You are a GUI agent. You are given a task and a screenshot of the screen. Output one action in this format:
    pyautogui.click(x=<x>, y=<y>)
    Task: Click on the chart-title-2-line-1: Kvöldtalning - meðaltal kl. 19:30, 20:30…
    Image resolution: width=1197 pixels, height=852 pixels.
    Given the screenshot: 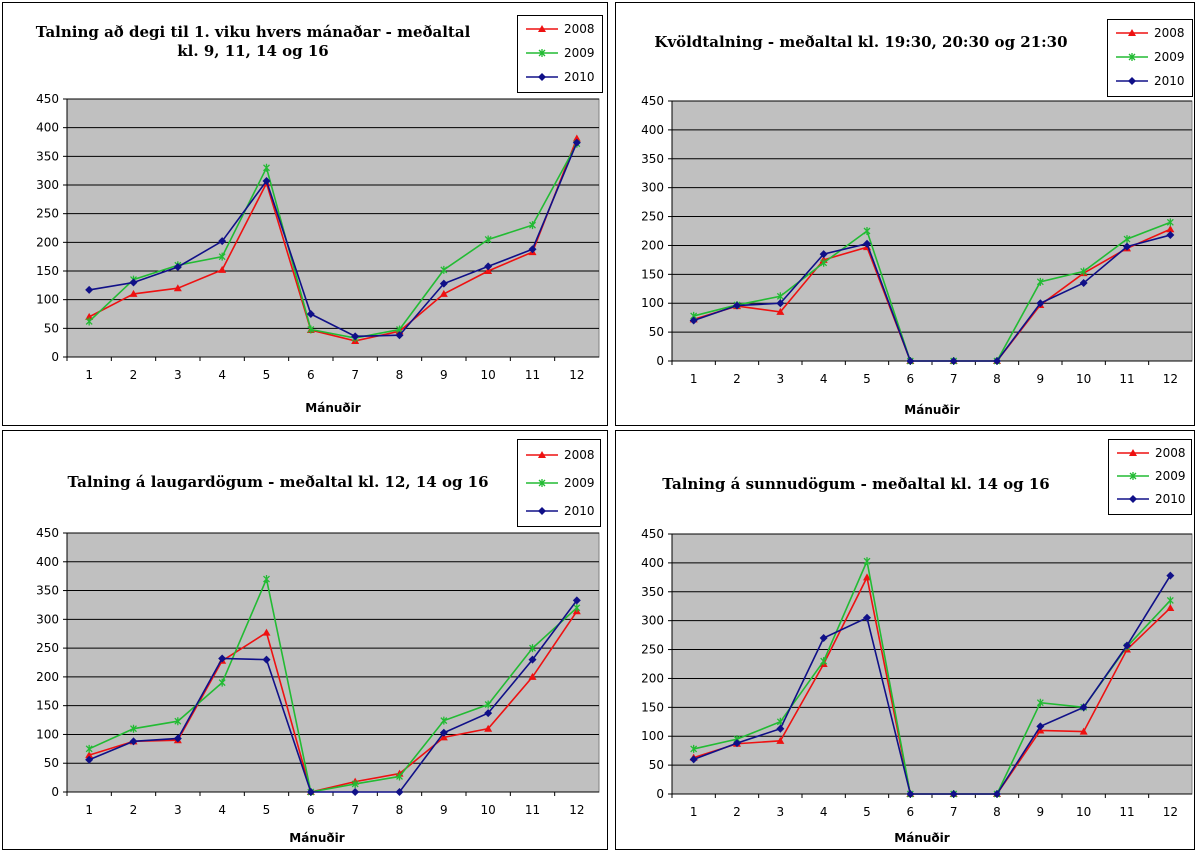 What is the action you would take?
    pyautogui.click(x=861, y=42)
    